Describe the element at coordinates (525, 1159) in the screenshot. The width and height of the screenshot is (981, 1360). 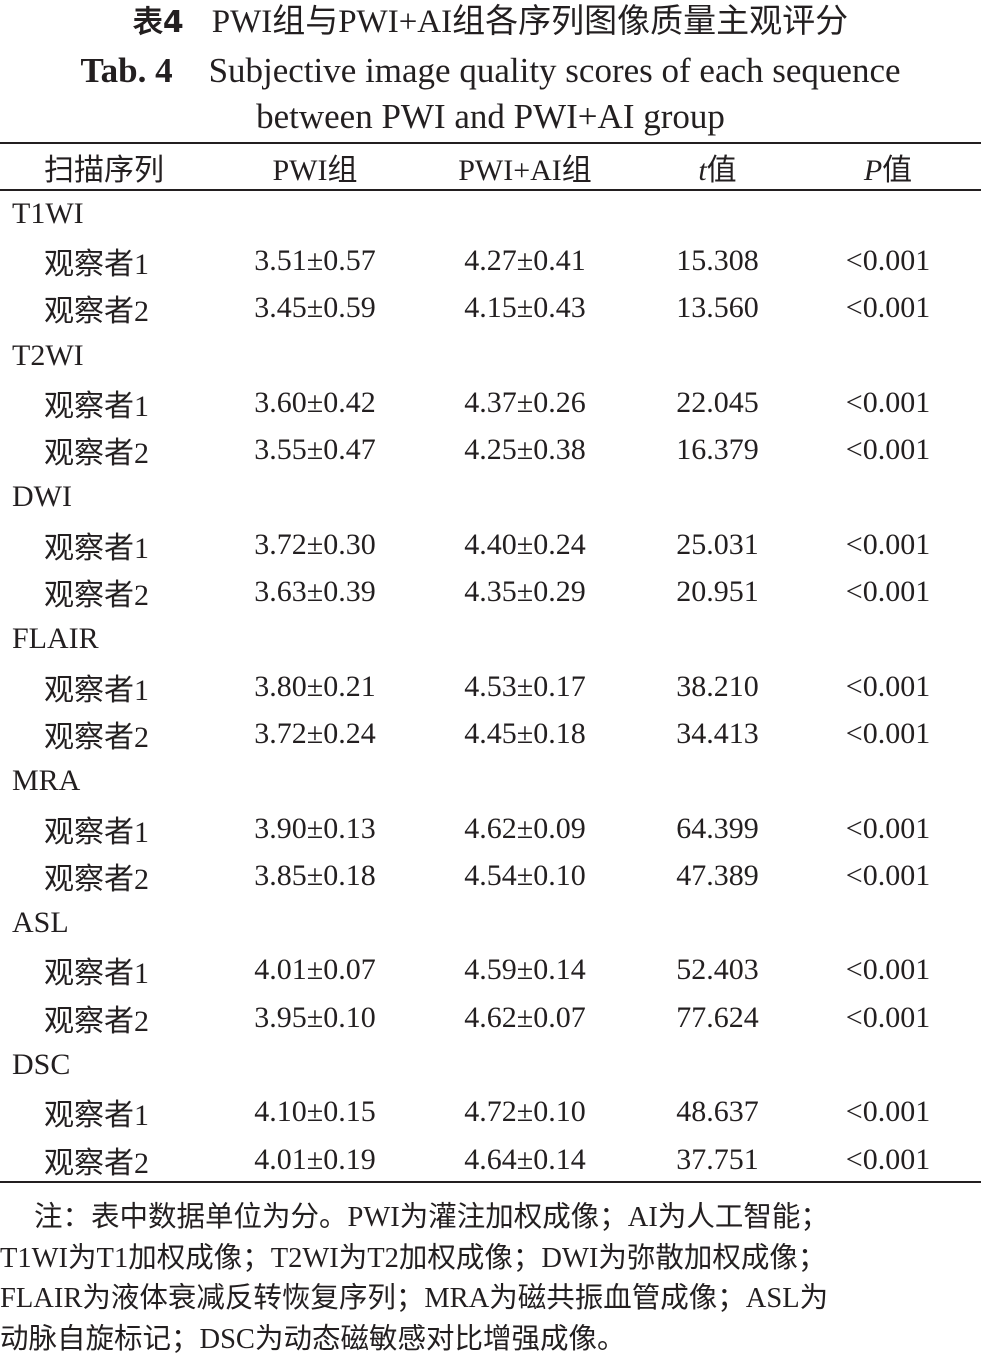
I see `pwi-ai-score-cell: 4.64±0.14` at that location.